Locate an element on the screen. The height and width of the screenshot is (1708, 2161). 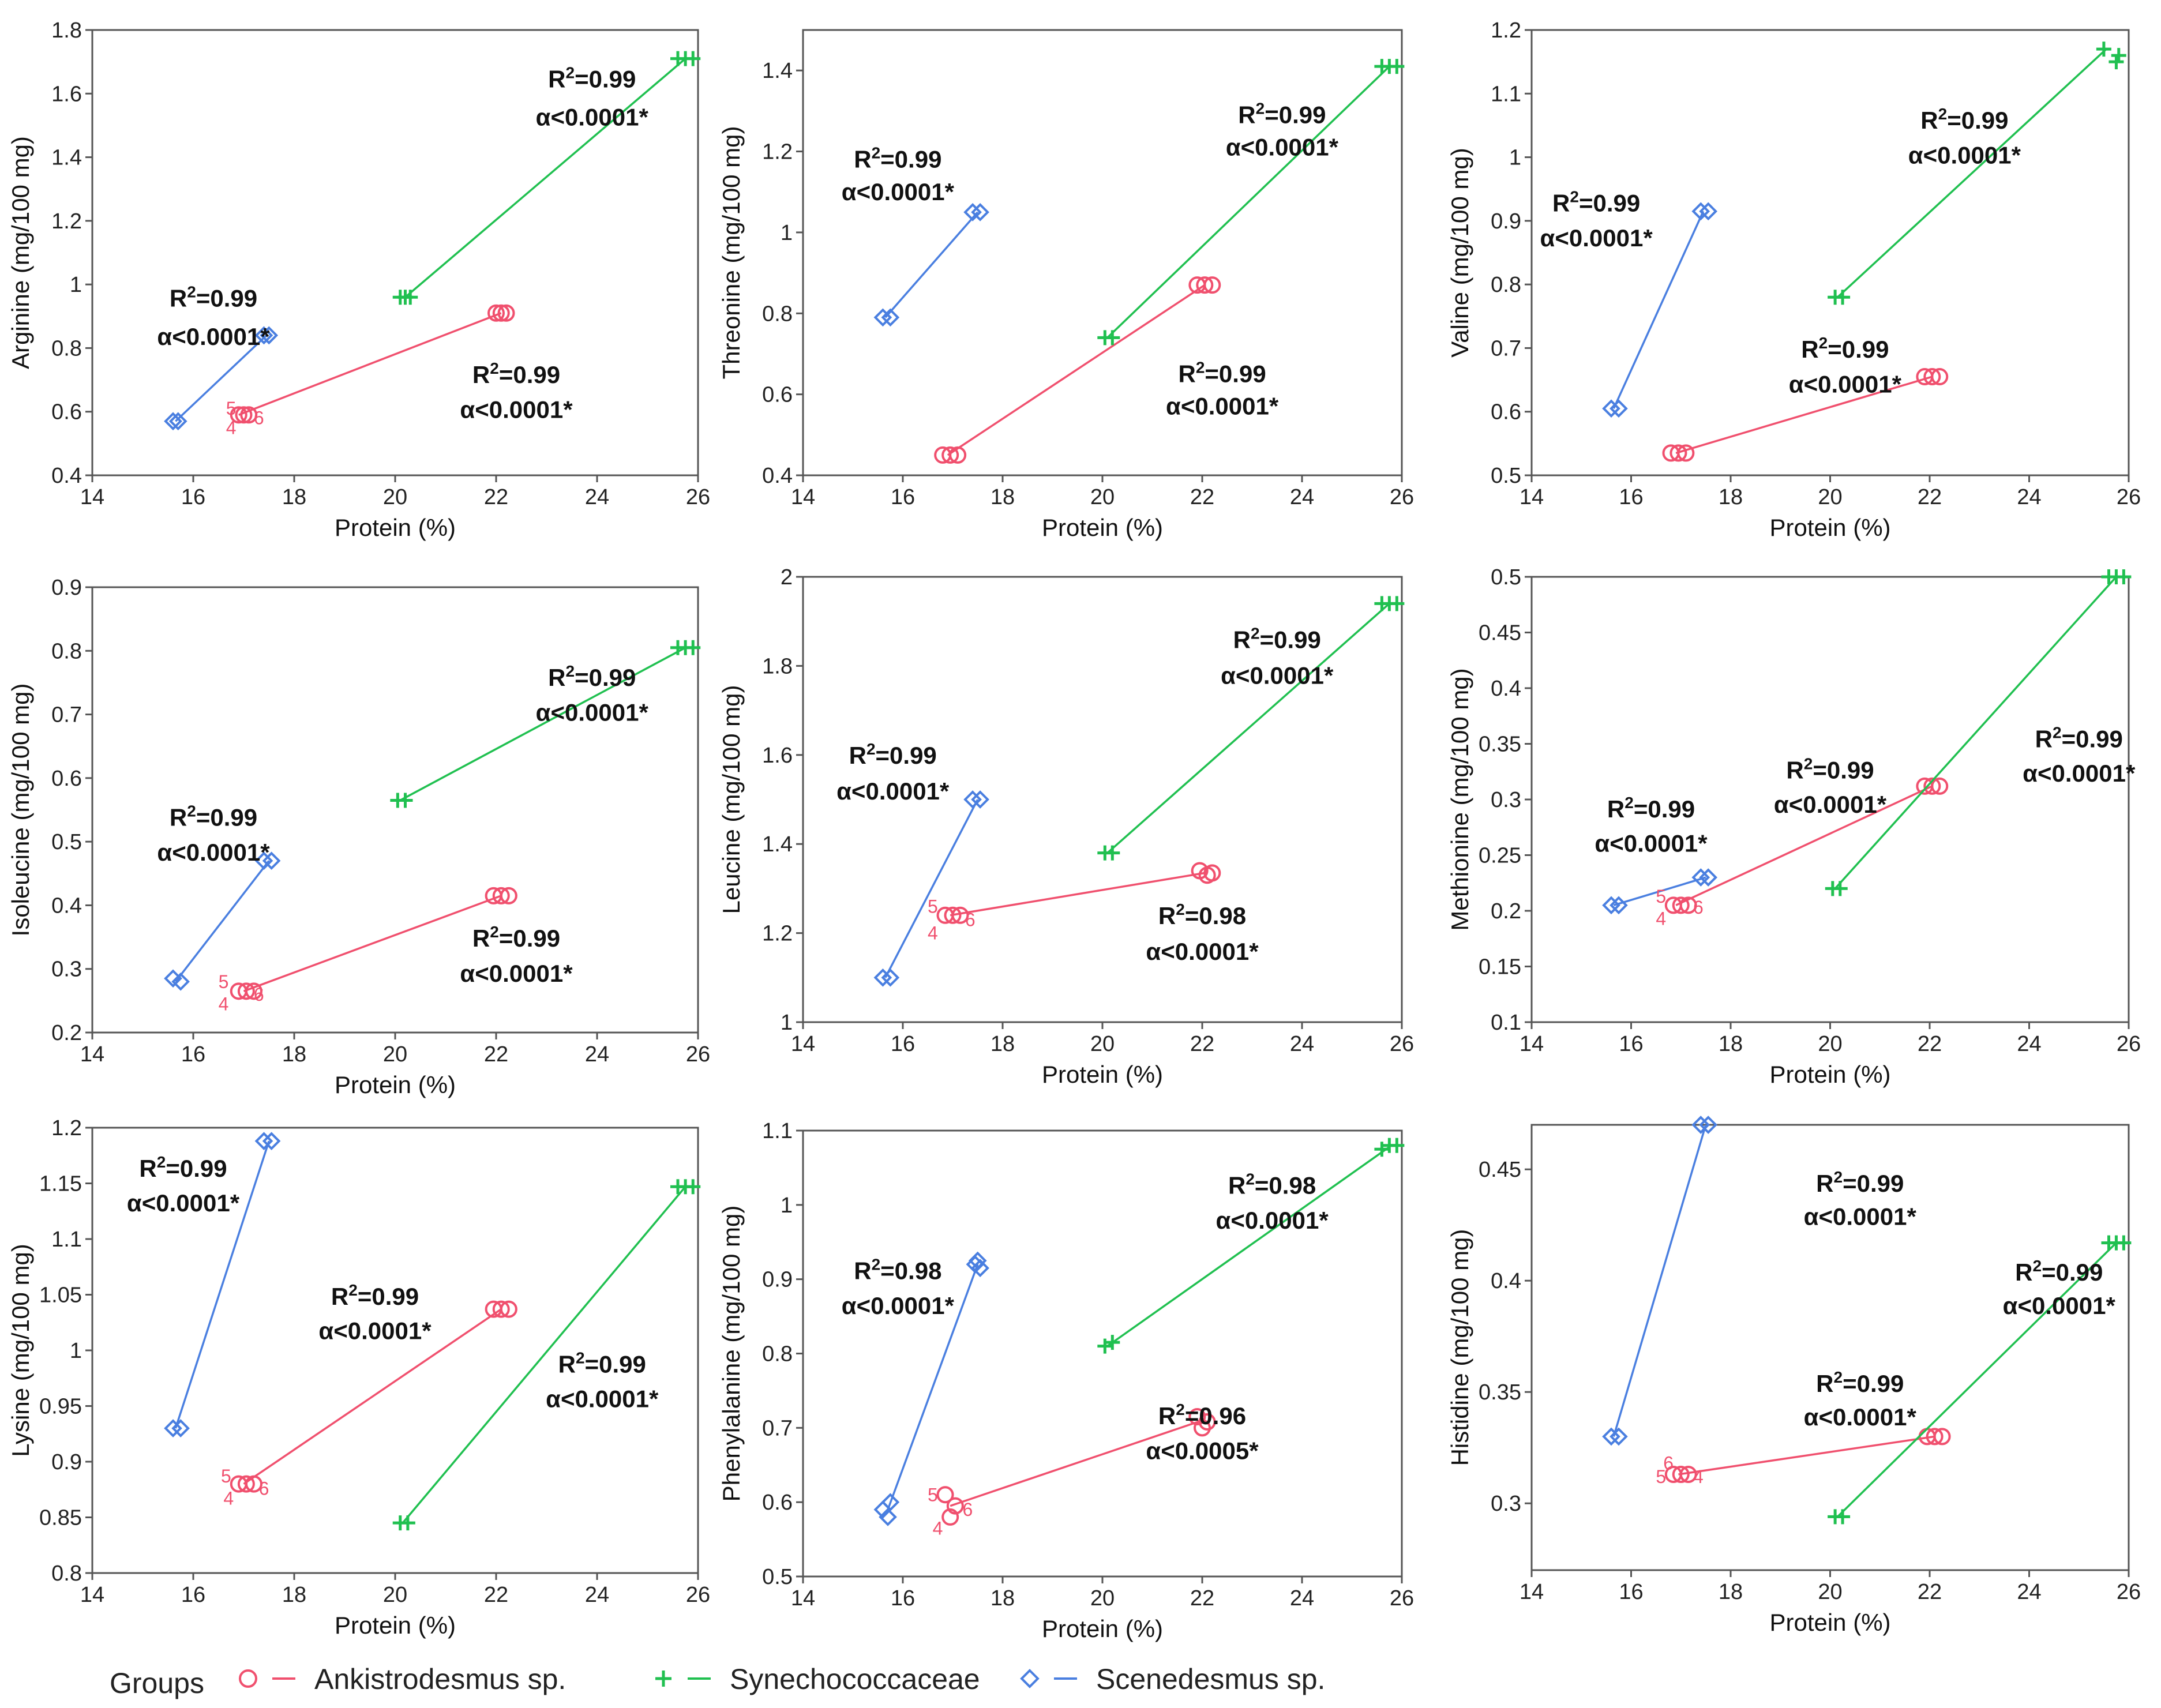
point-label: 4 is located at coordinates (938, 1528).